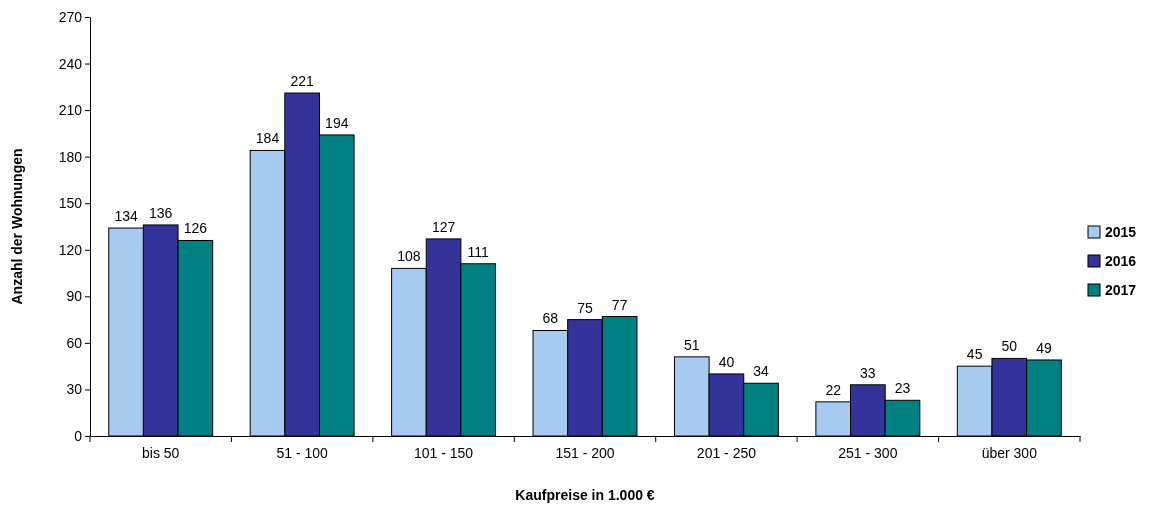 The image size is (1152, 510). Describe the element at coordinates (70, 249) in the screenshot. I see `y-tick-label: 120` at that location.